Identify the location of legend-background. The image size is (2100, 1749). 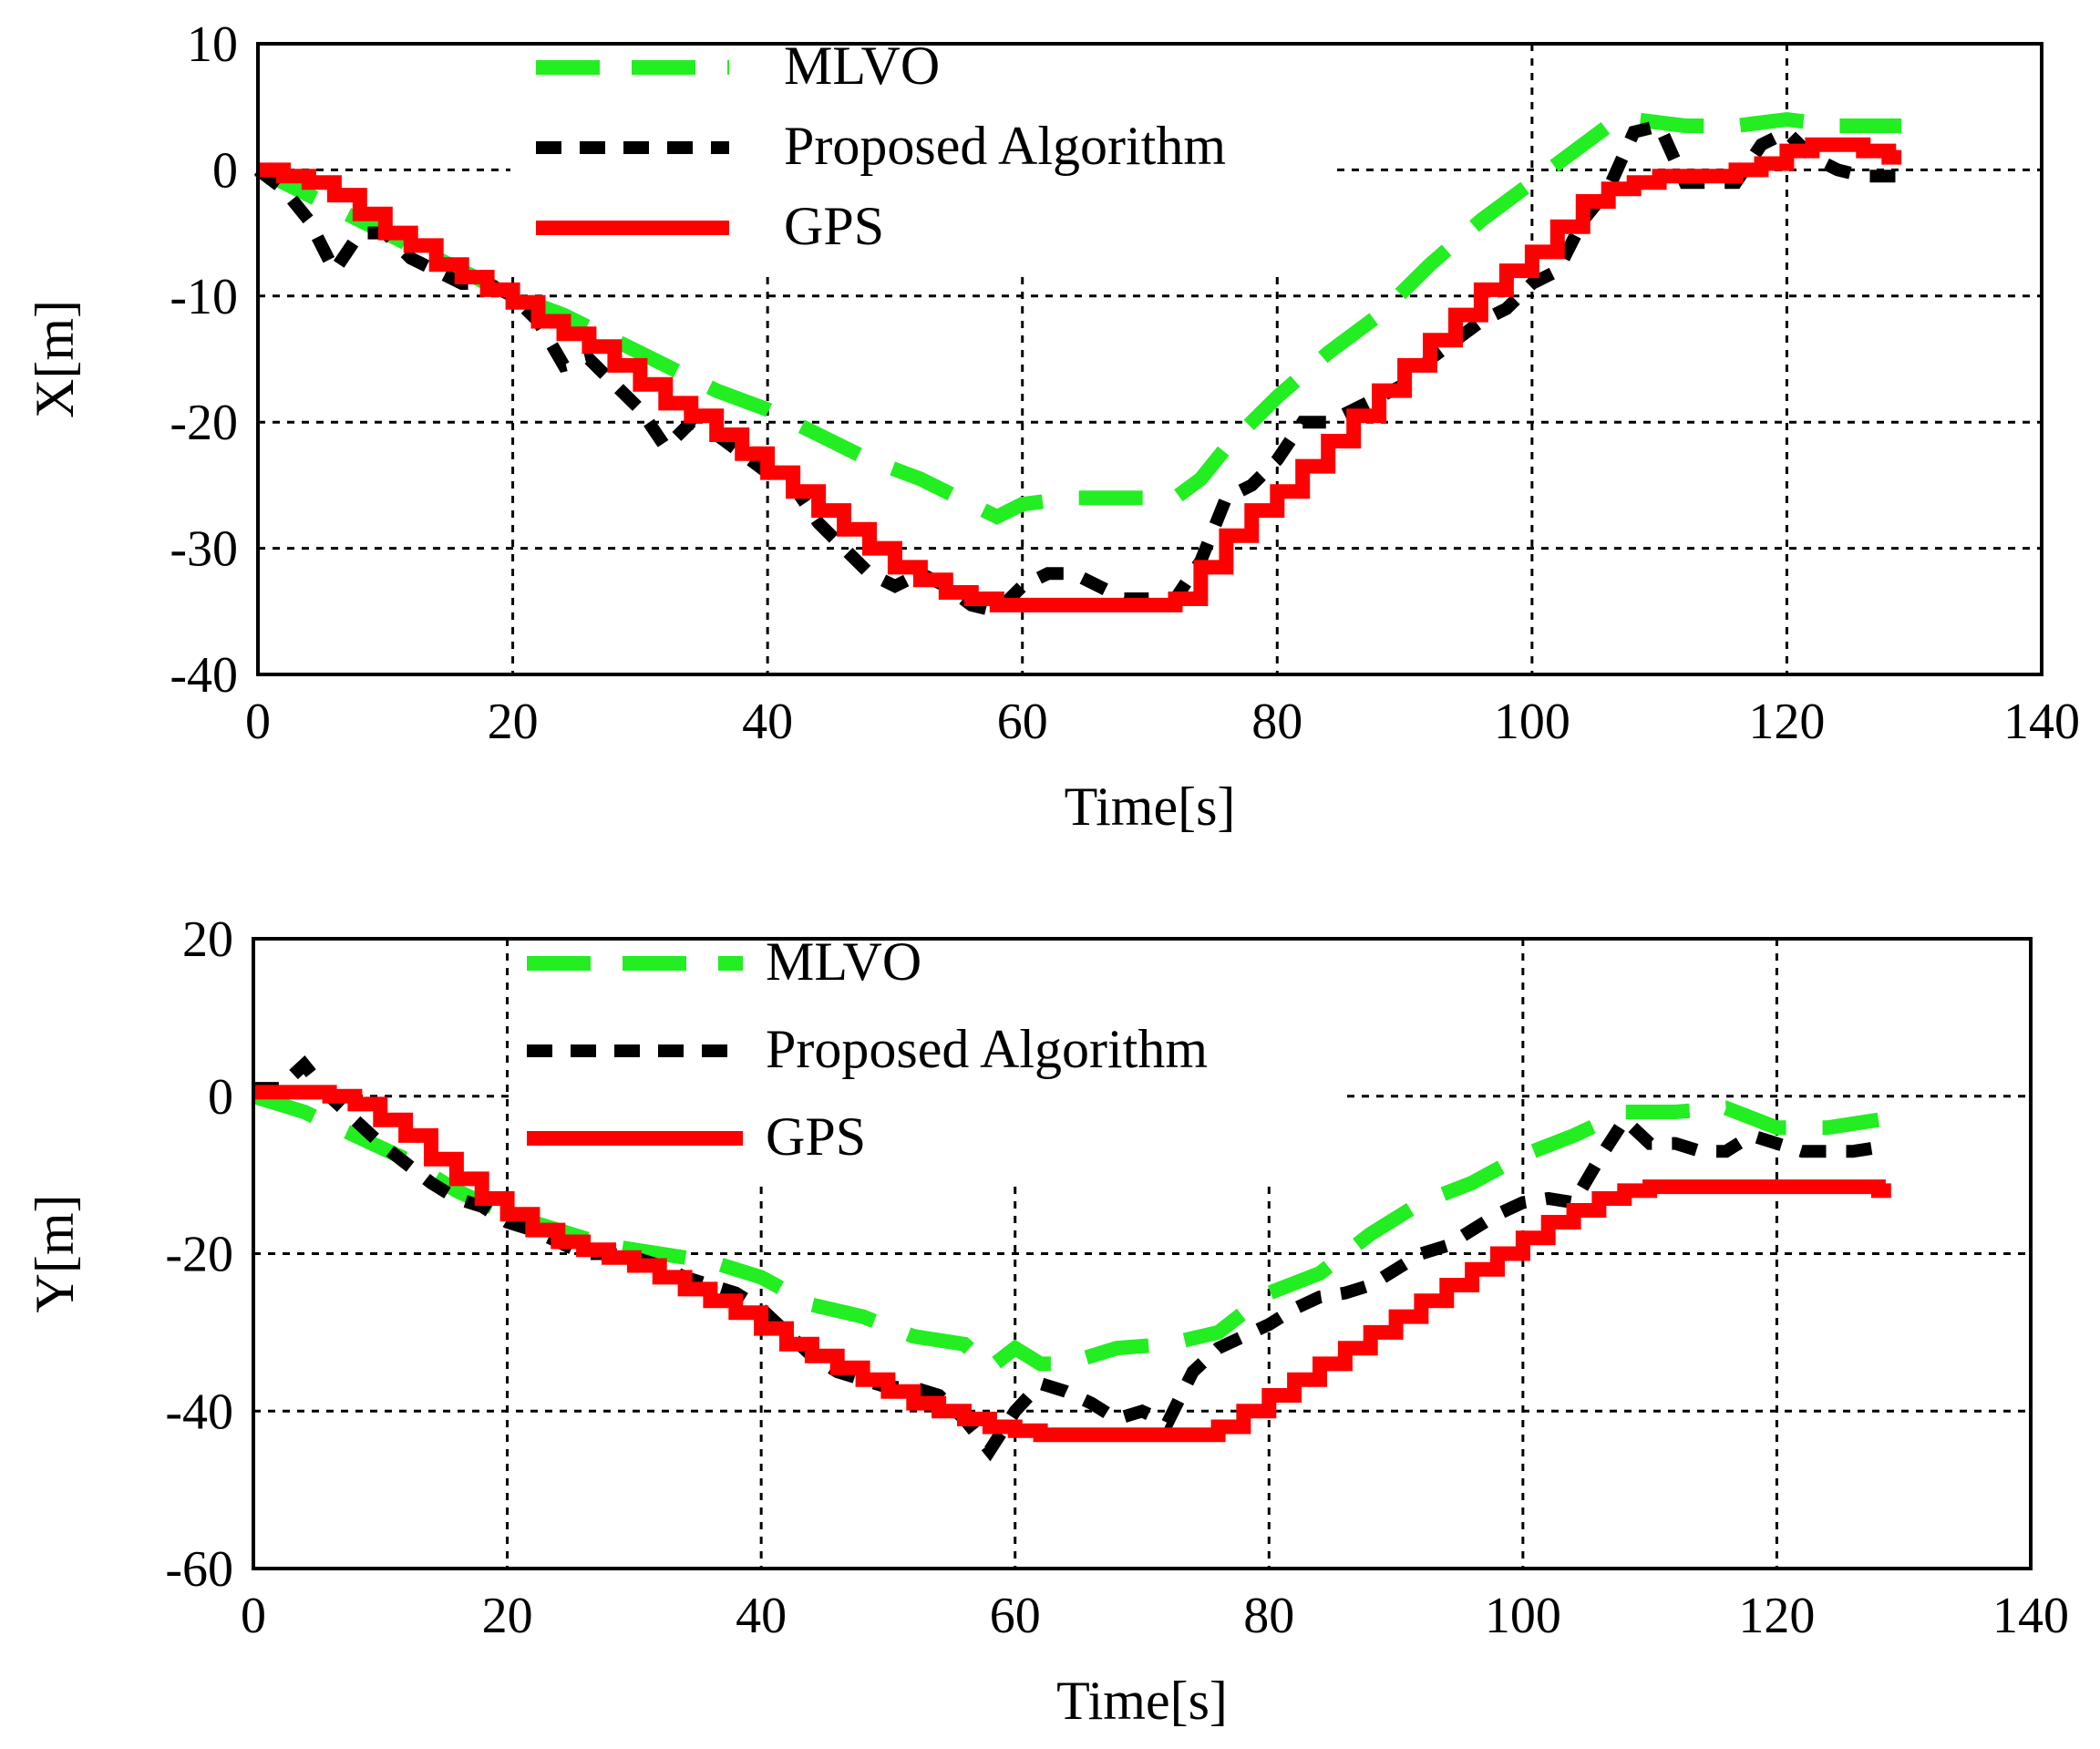
(921, 159).